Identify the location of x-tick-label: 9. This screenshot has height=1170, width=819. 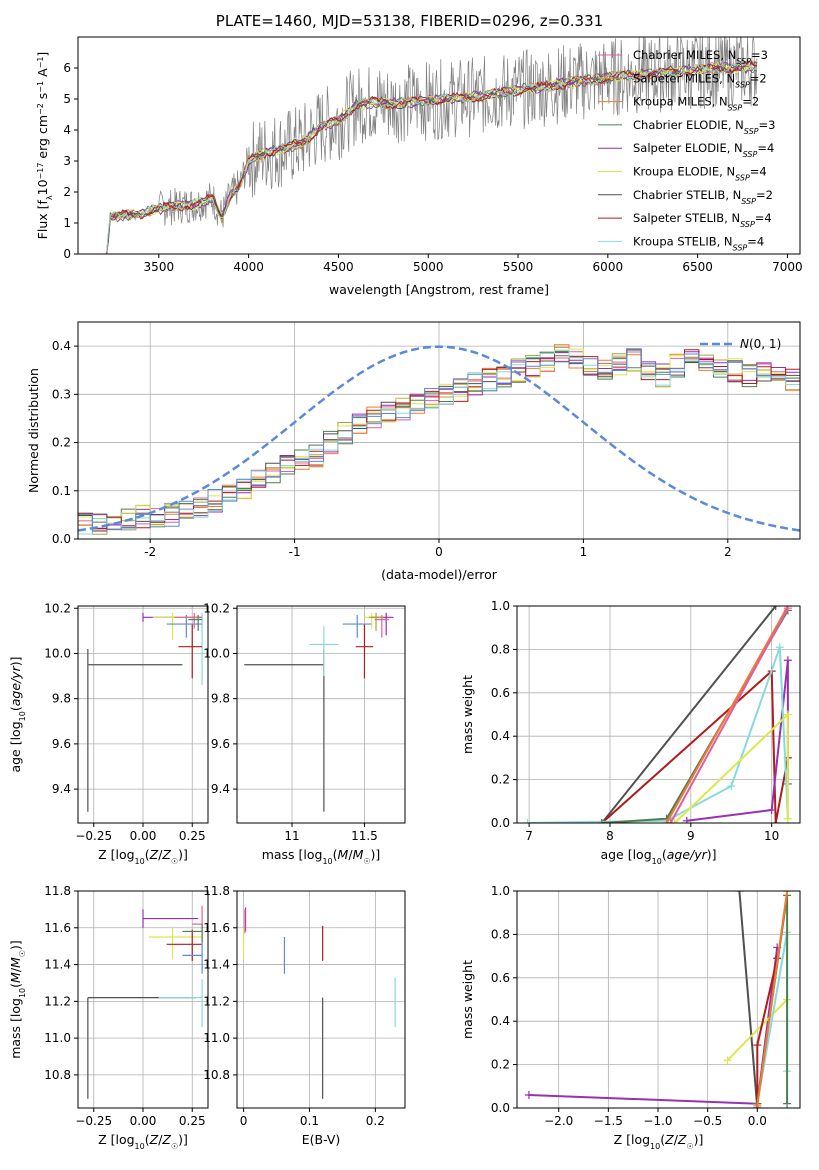
(691, 836).